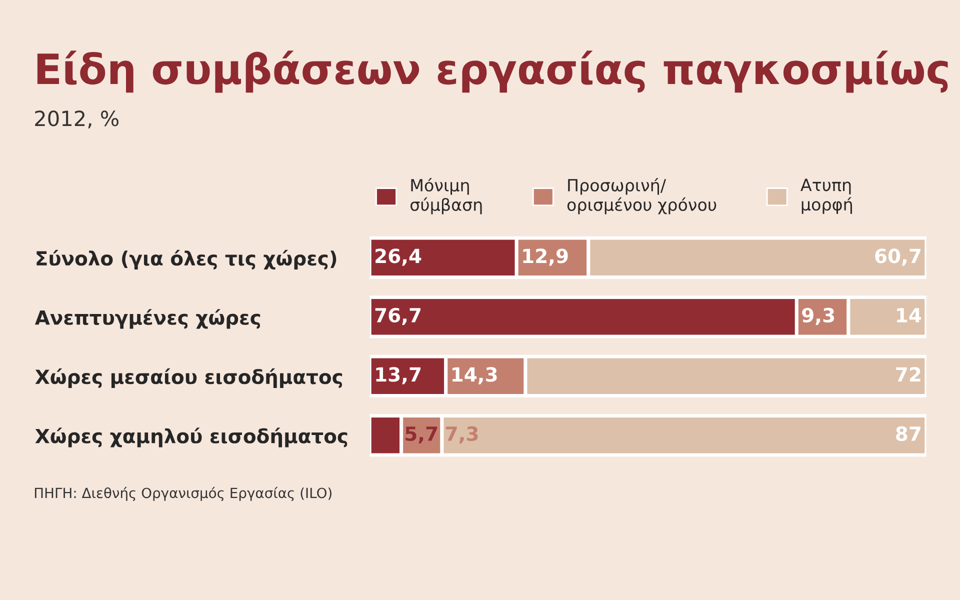 The width and height of the screenshot is (960, 600). I want to click on text: ΠΗΓΗ: Διεθνής Οργανισμός Εργασίας (ILO), so click(183, 493).